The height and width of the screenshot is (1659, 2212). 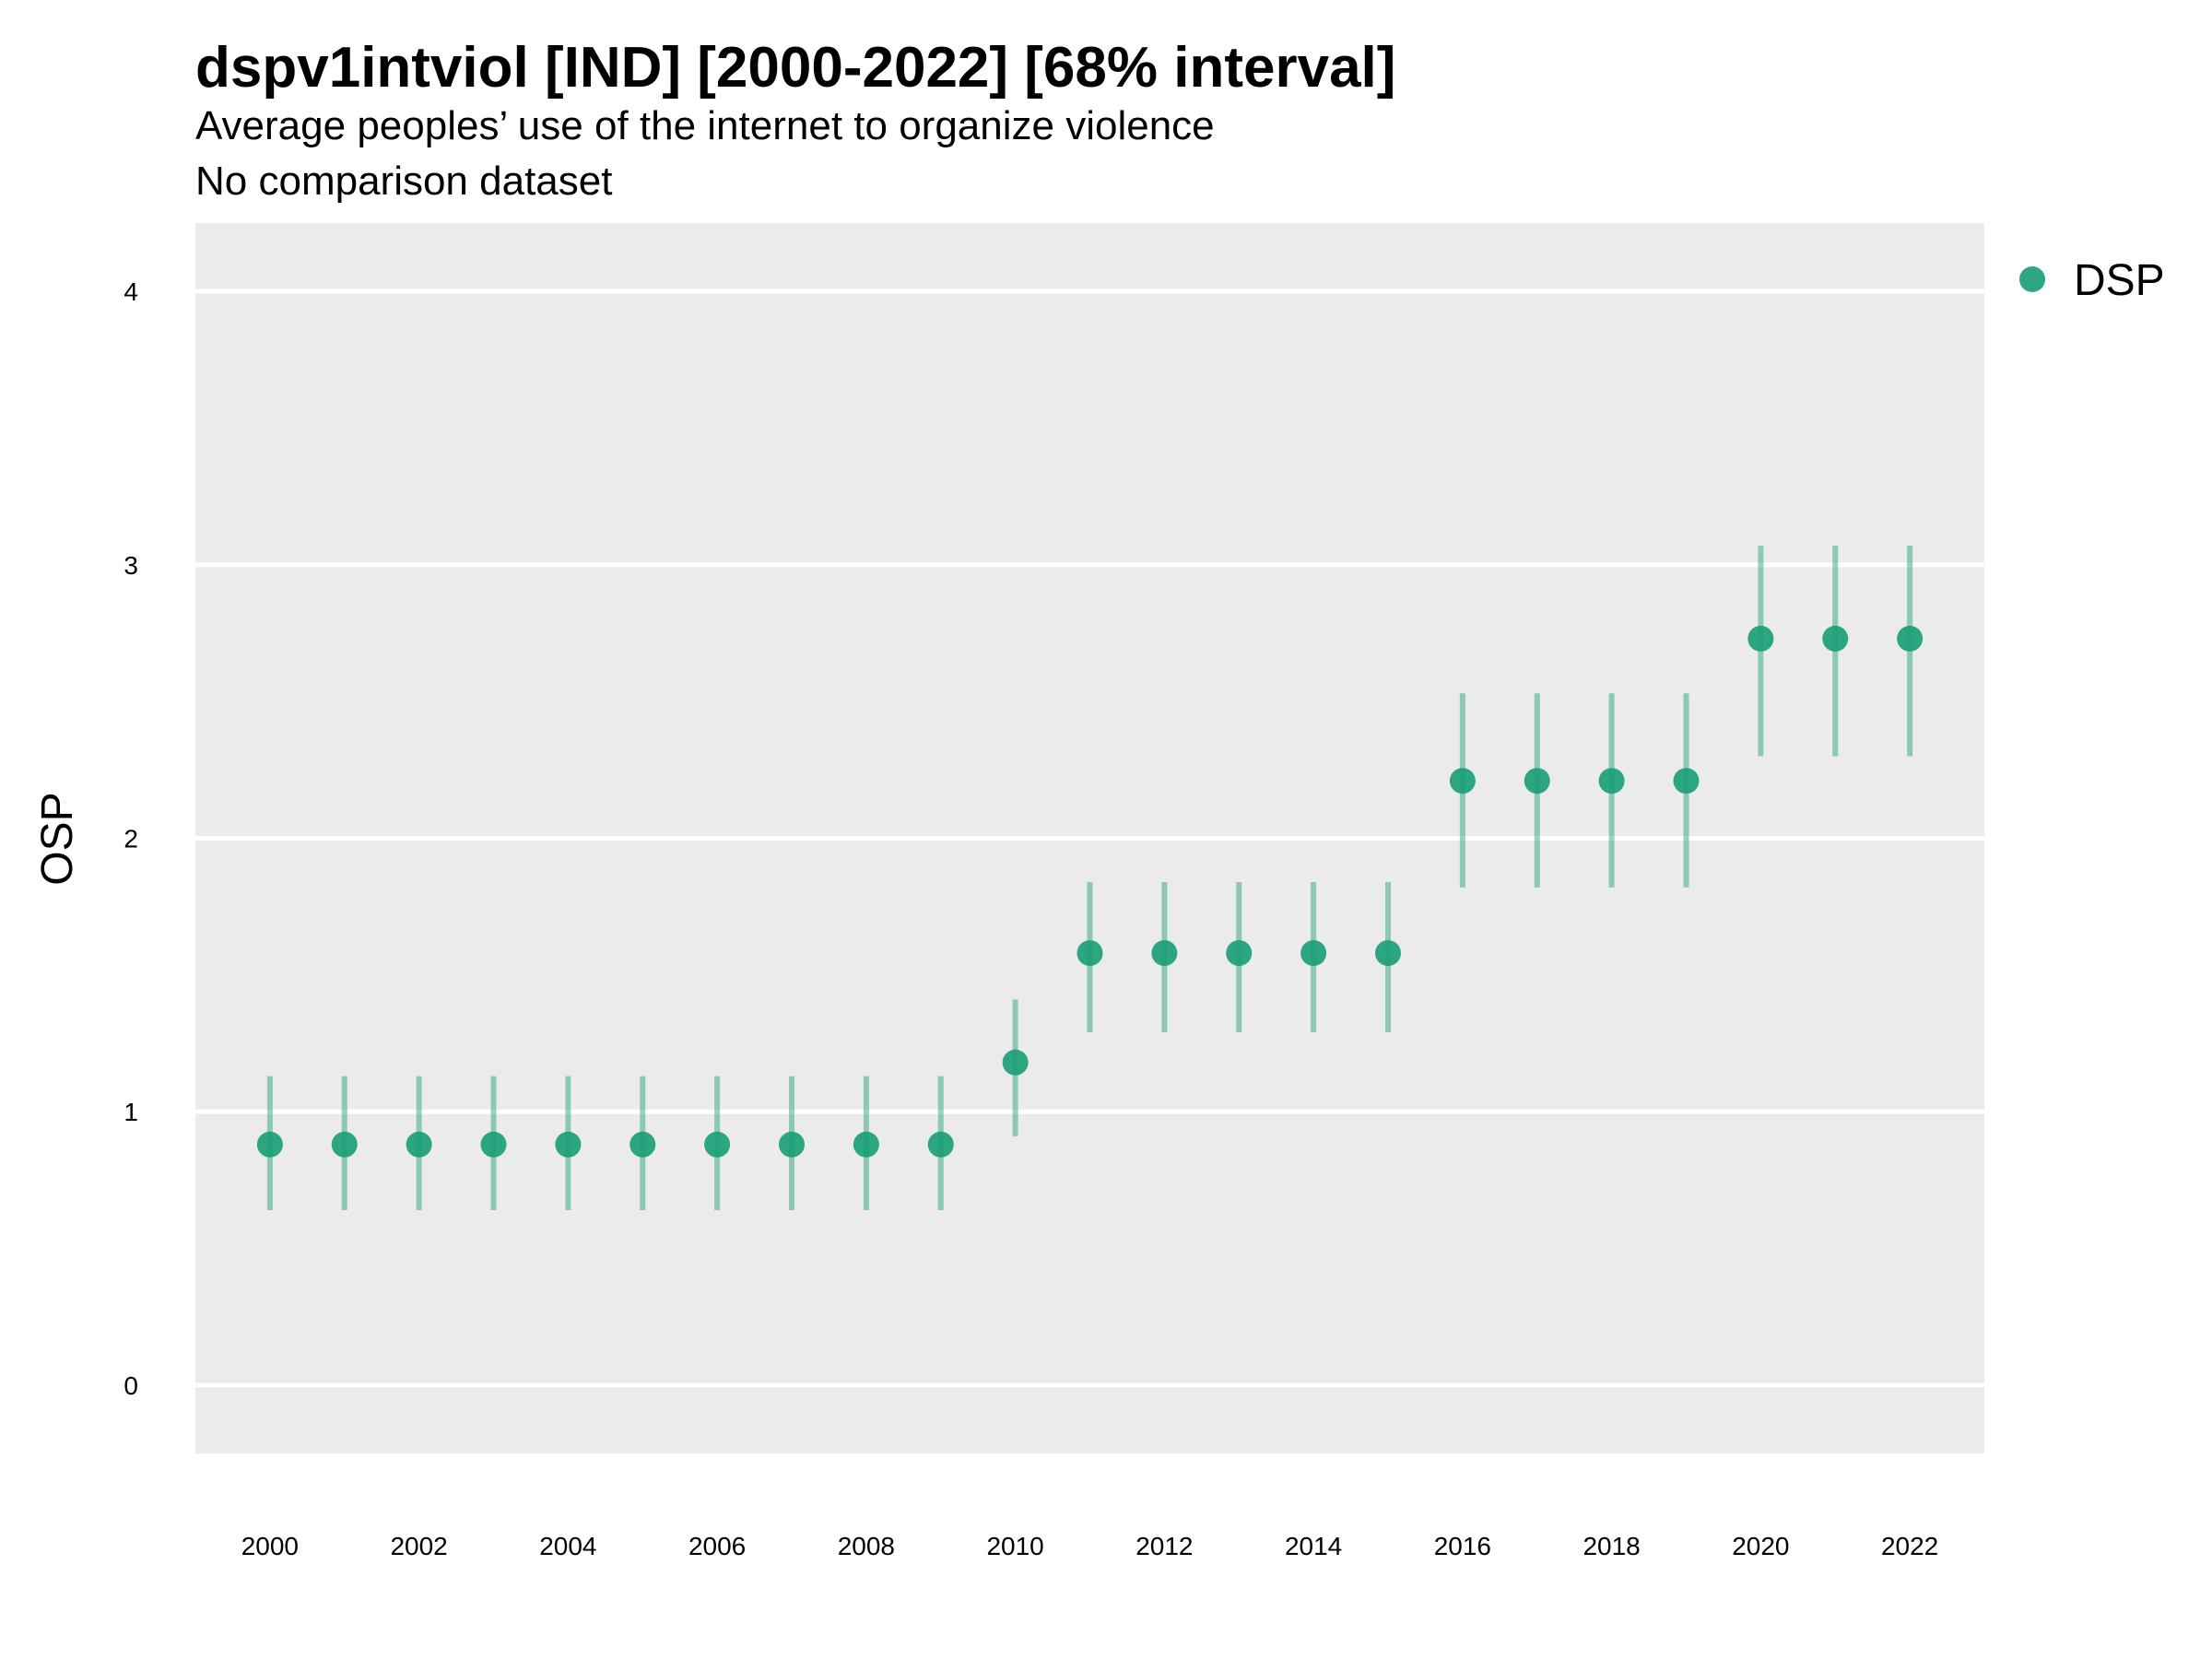 What do you see at coordinates (131, 565) in the screenshot?
I see `y-tick-label: 3` at bounding box center [131, 565].